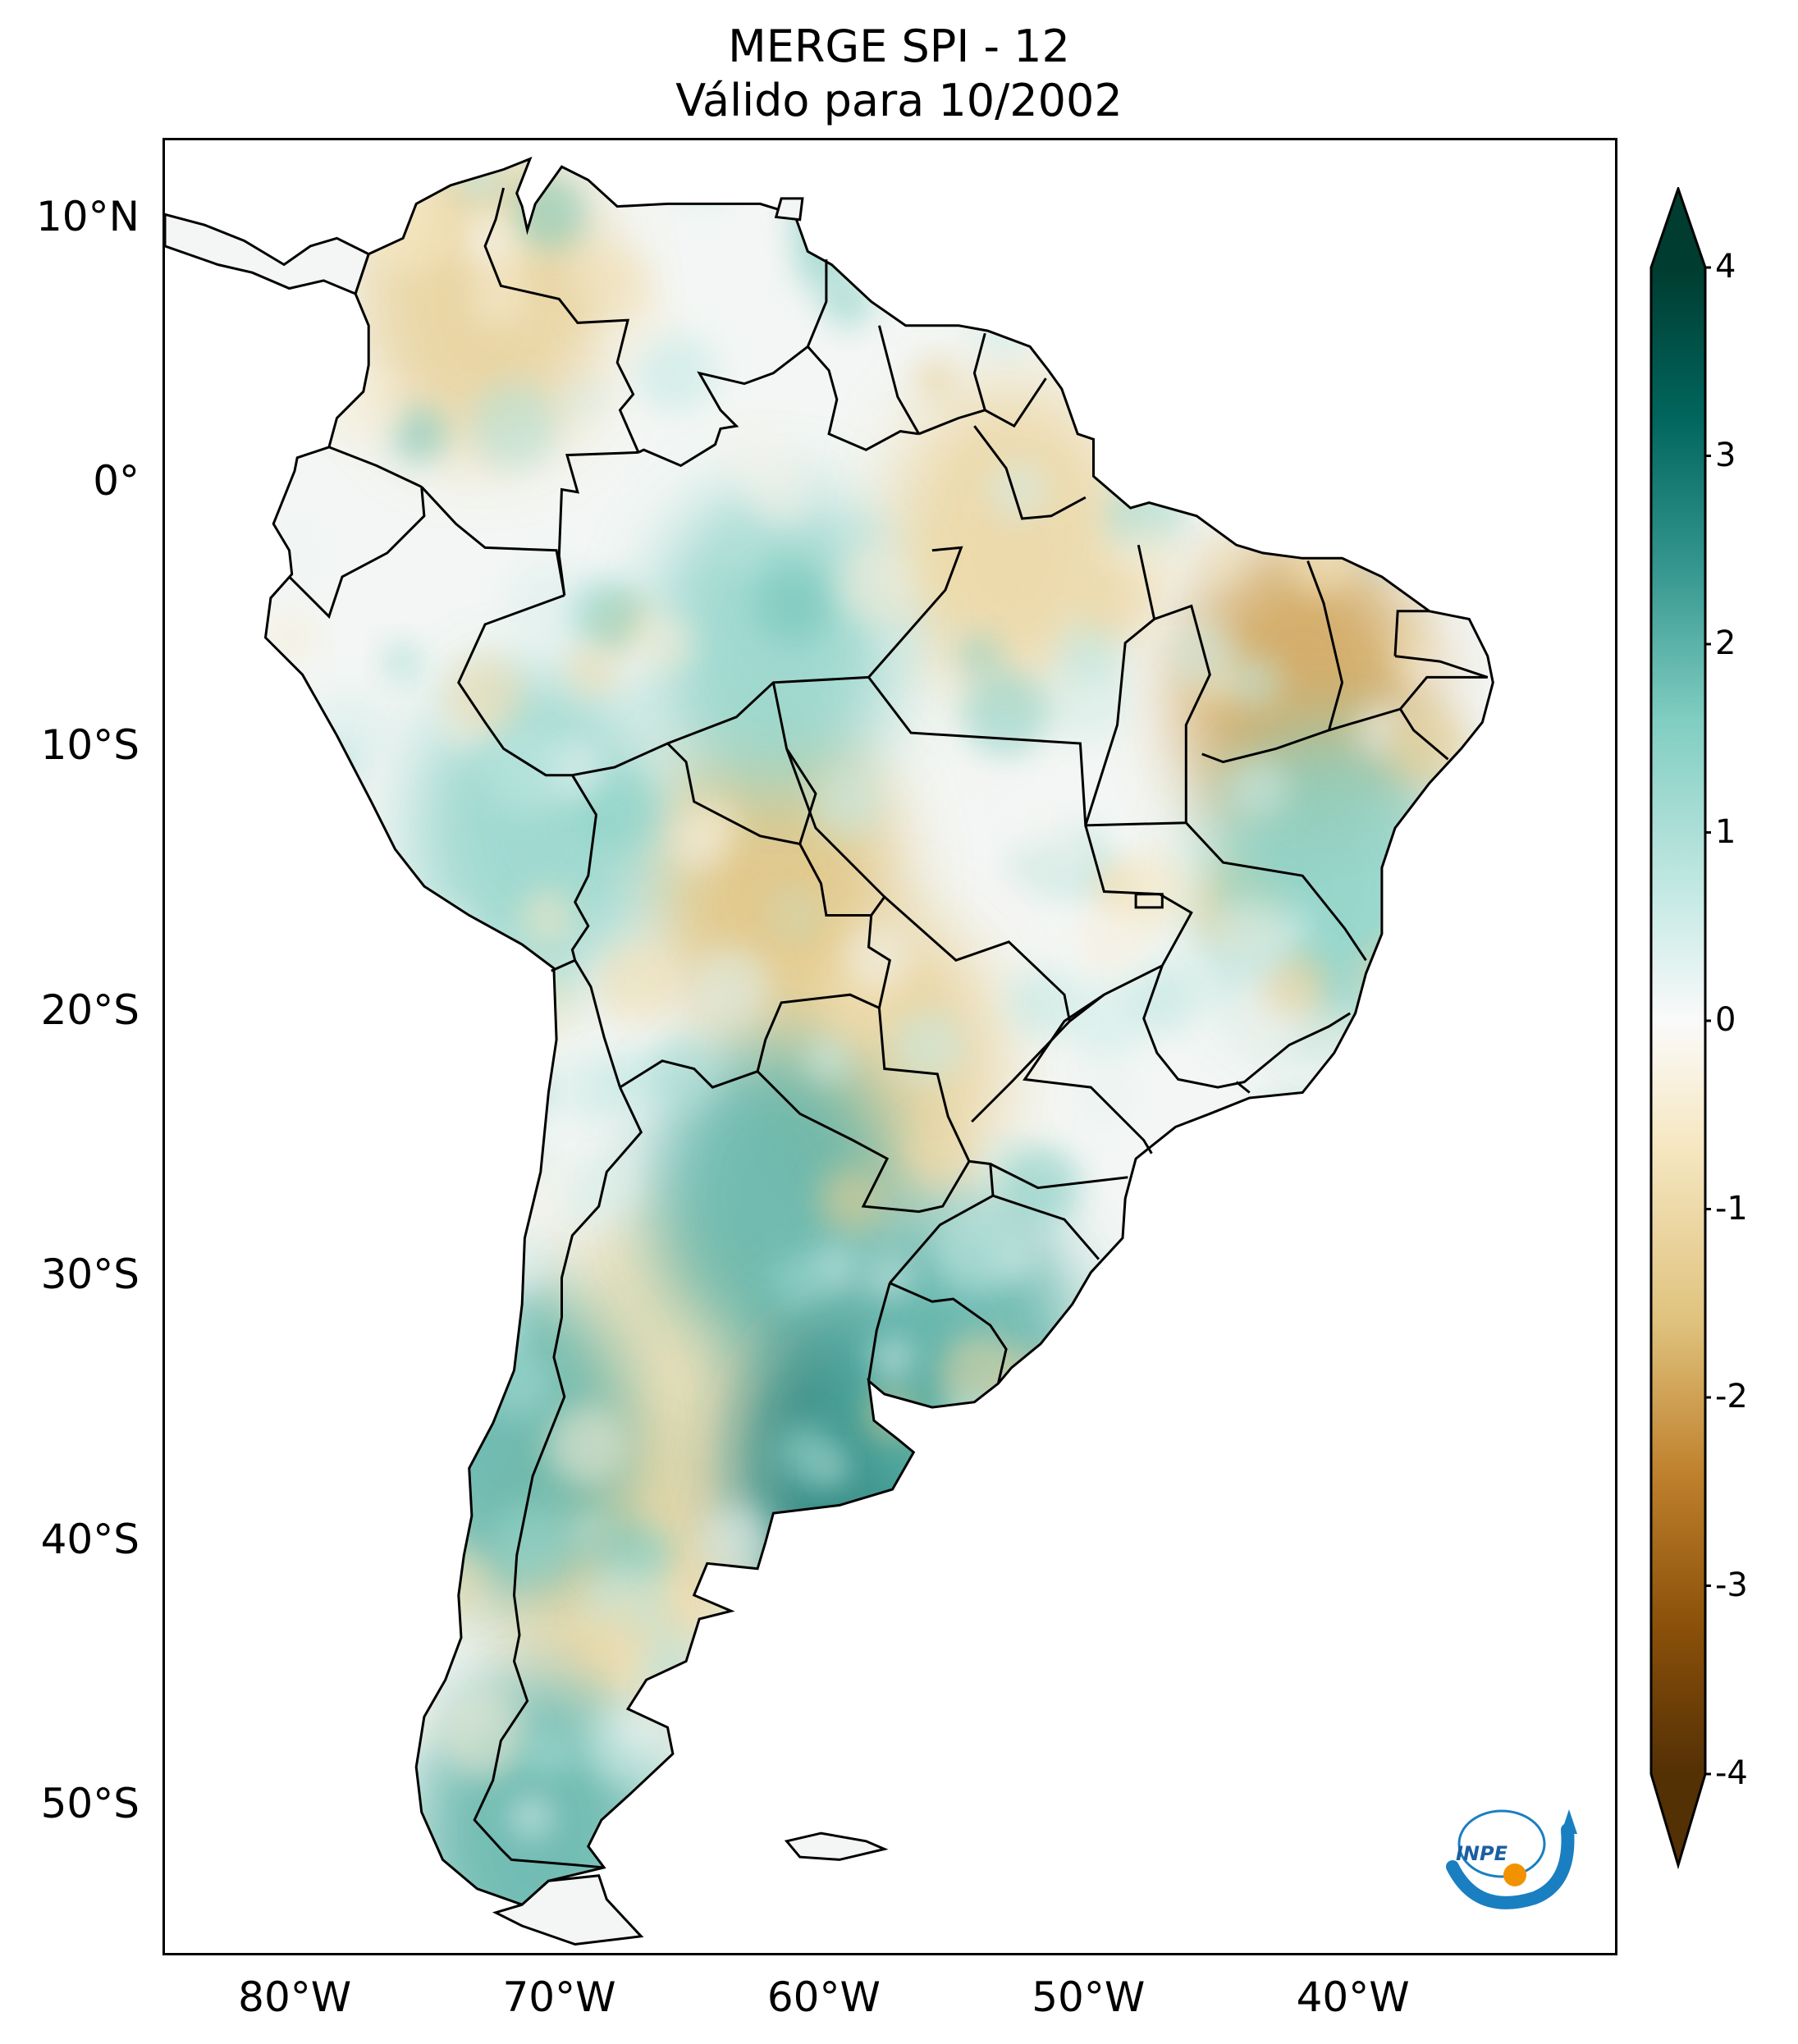 The height and width of the screenshot is (2044, 1798). What do you see at coordinates (773, 643) in the screenshot?
I see `spi-anomaly-amazonas` at bounding box center [773, 643].